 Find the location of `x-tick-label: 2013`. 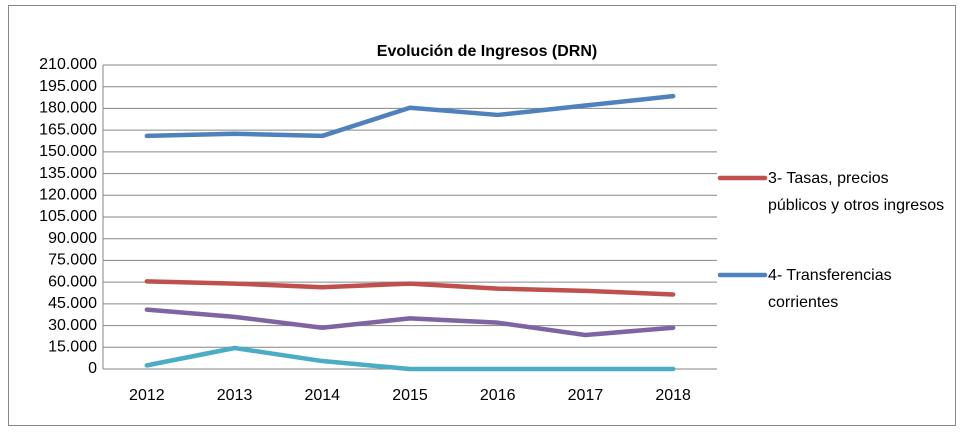

x-tick-label: 2013 is located at coordinates (235, 395).